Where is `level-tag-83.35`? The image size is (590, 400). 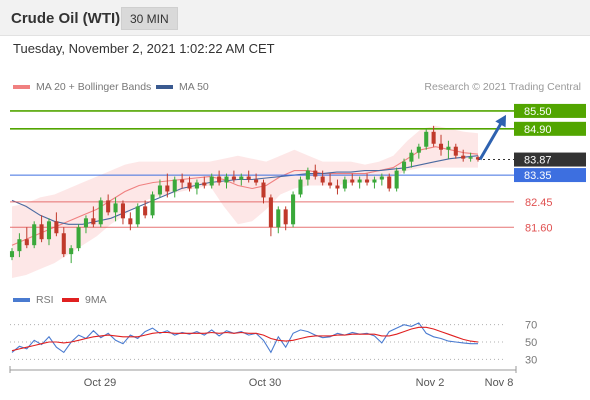
level-tag-83.35 is located at coordinates (550, 175).